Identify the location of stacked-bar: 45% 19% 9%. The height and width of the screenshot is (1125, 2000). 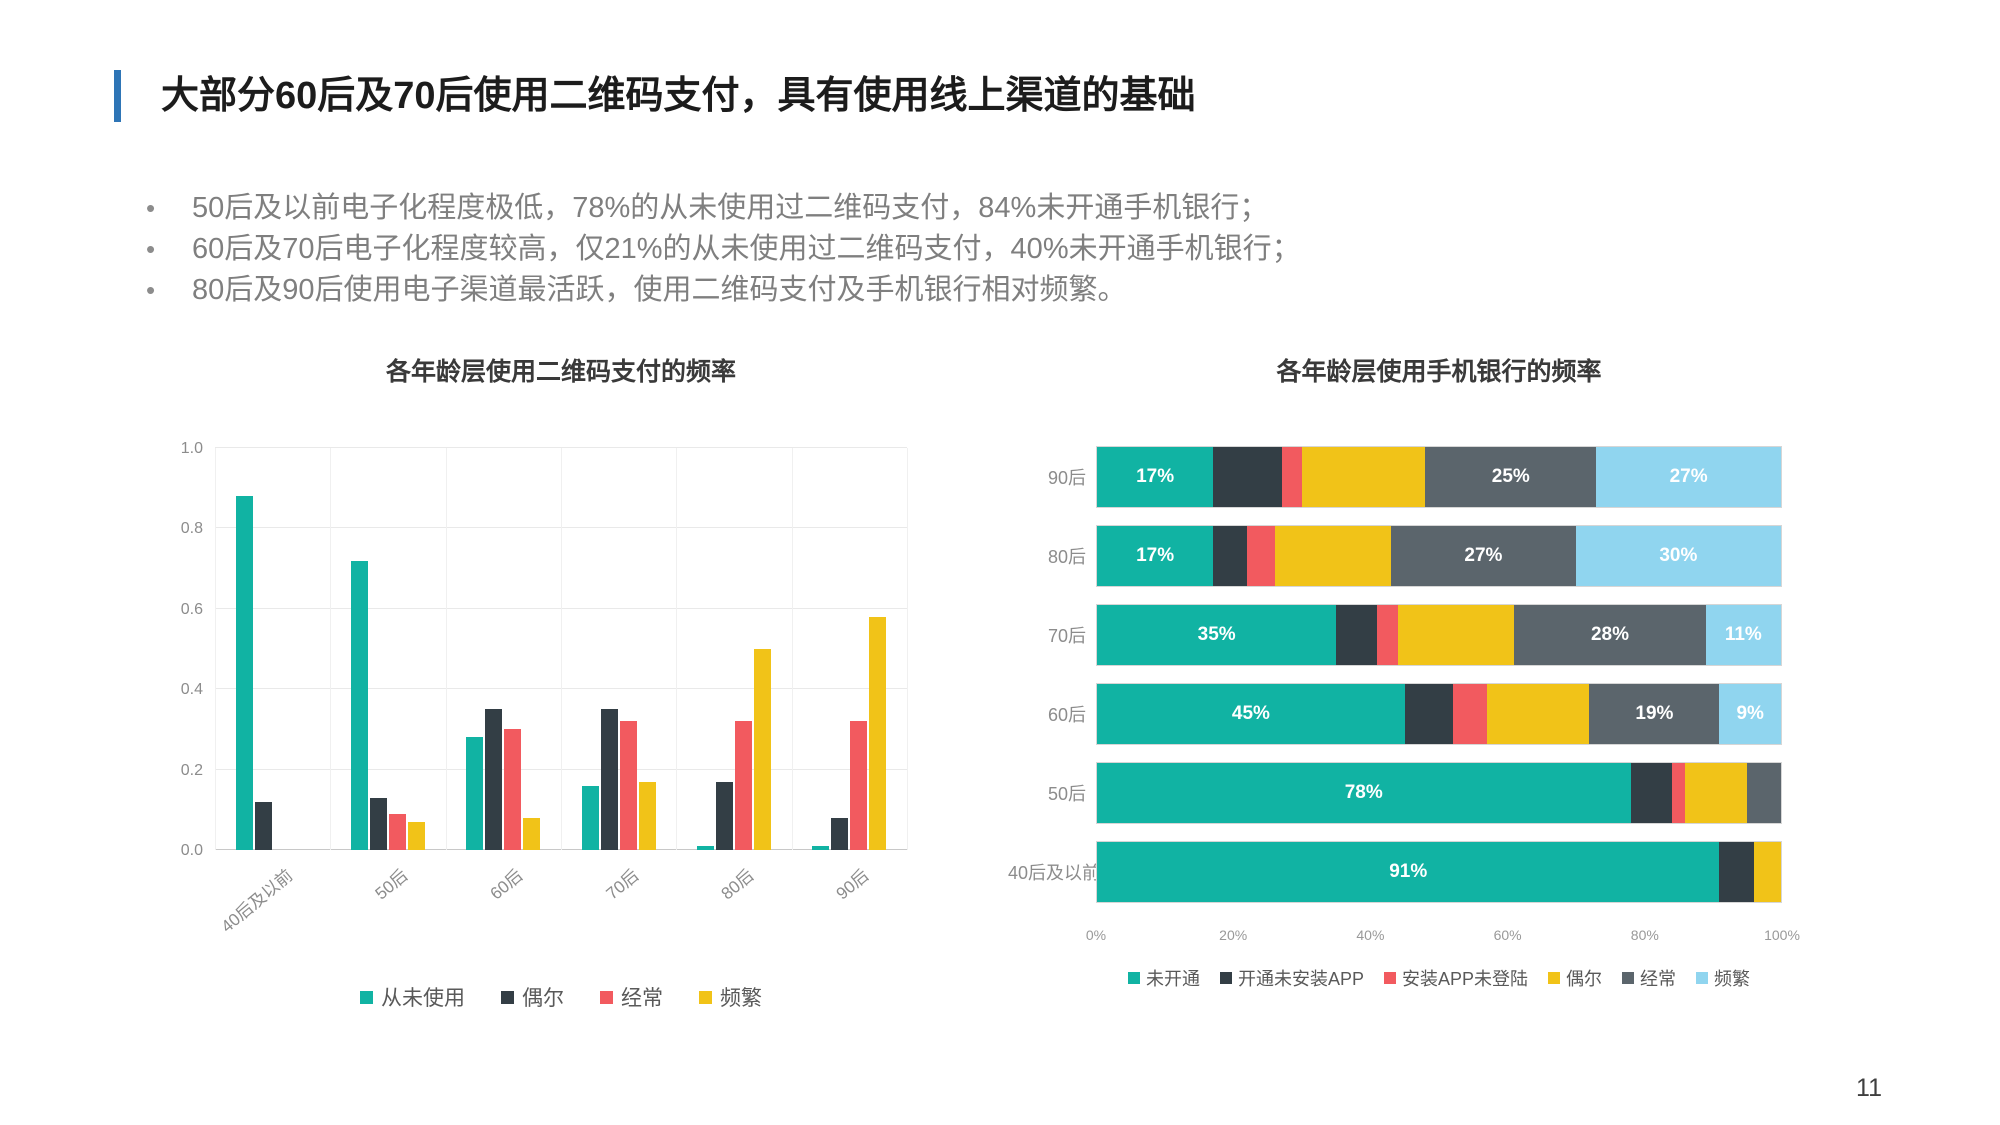
(1439, 714).